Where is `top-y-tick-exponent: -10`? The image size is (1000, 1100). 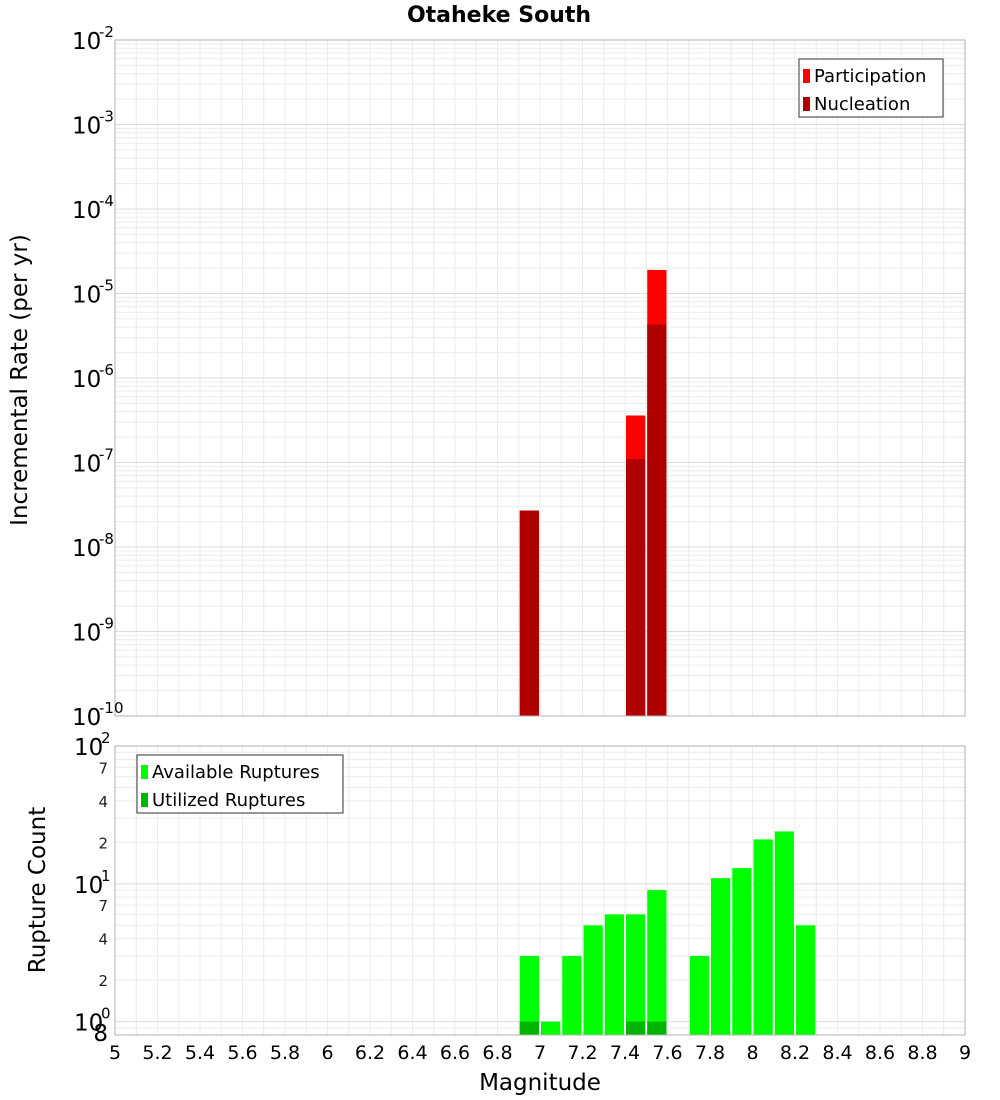
top-y-tick-exponent: -10 is located at coordinates (111, 708).